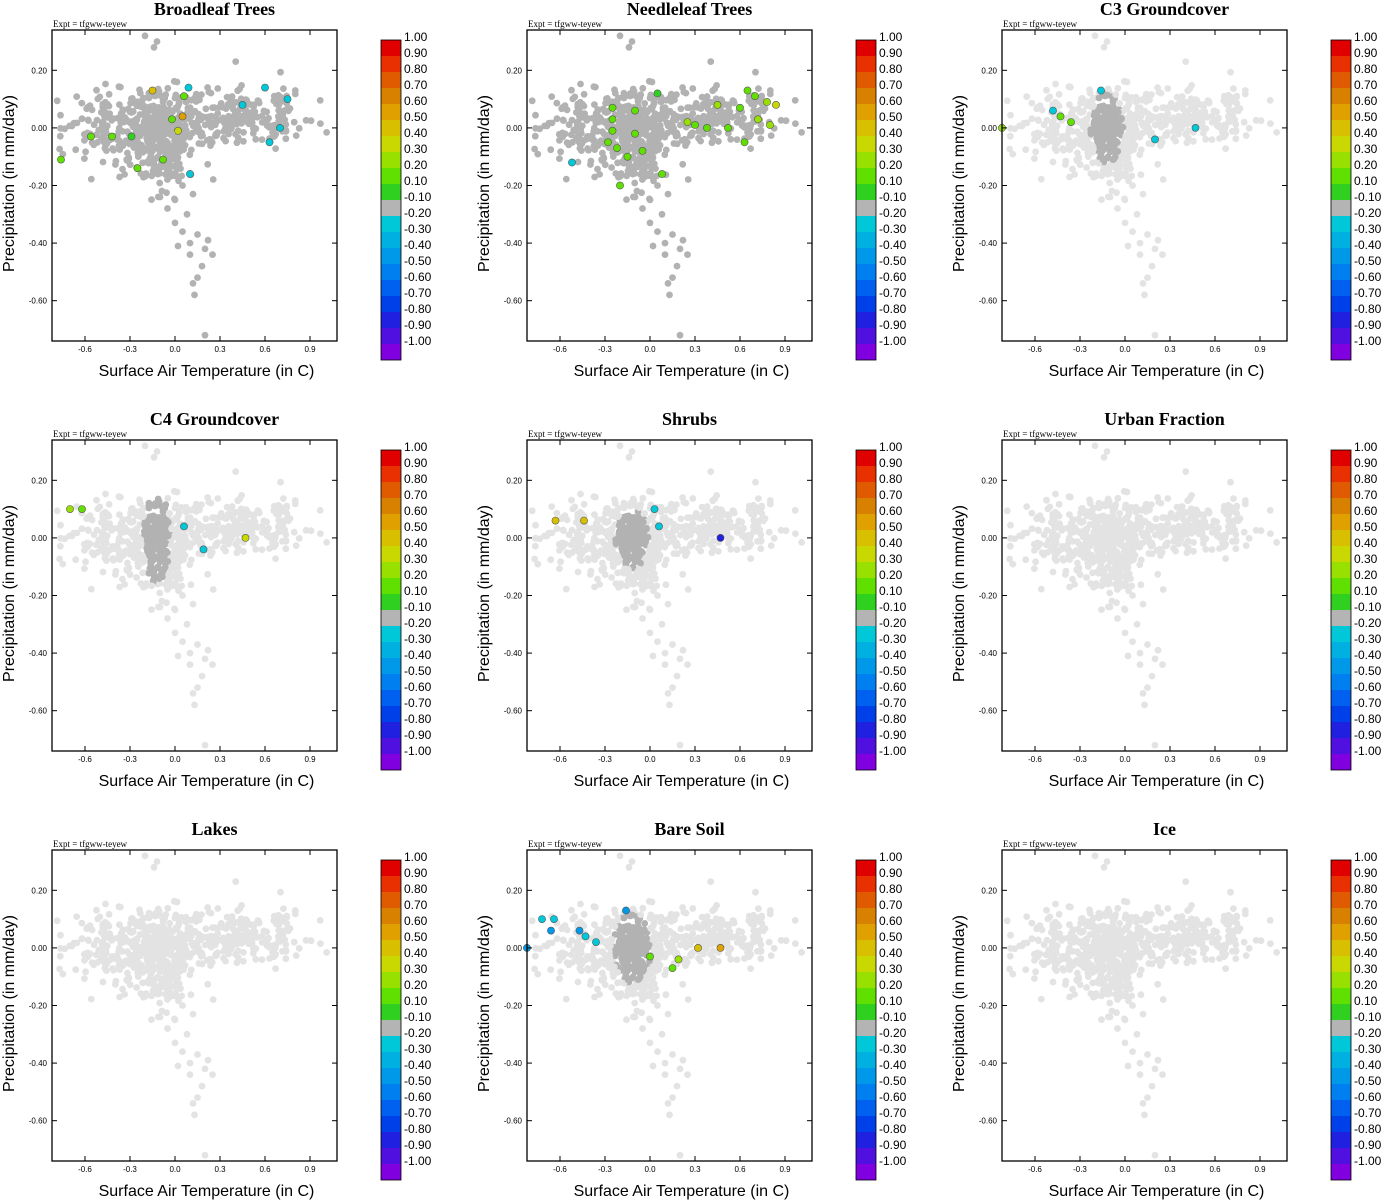  What do you see at coordinates (891, 495) in the screenshot?
I see `colorbar-label: 0.70` at bounding box center [891, 495].